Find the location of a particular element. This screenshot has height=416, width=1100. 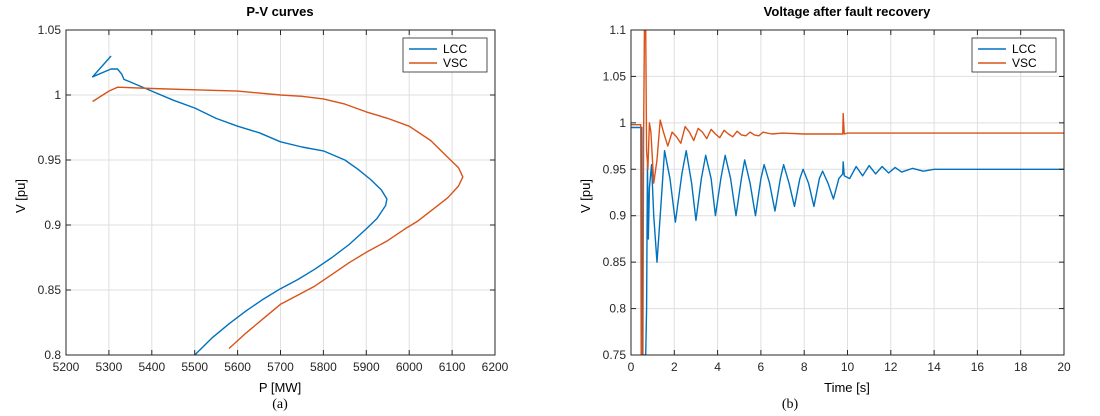

chart-a-xtick-label: 6100 is located at coordinates (452, 367).